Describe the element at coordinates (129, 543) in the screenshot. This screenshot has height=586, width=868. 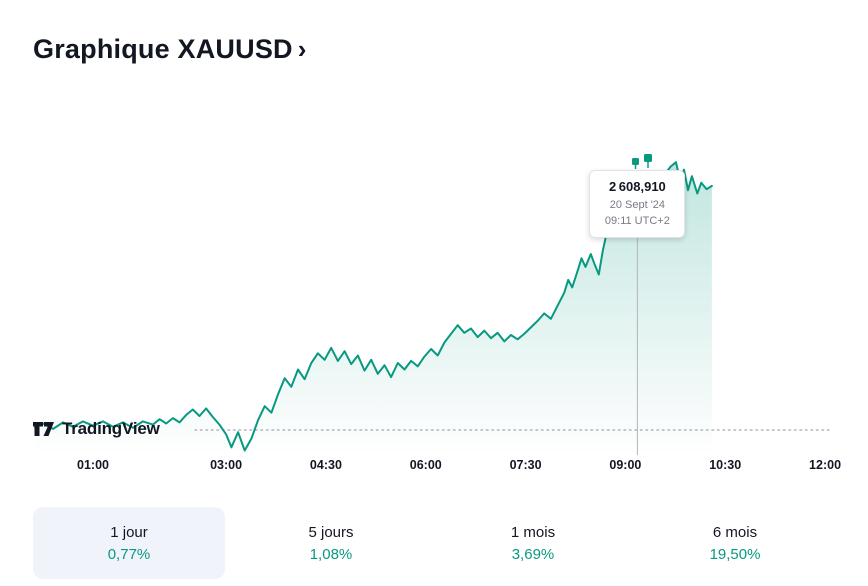
I see `range-button-1-jour: 1 jour 0,77%` at that location.